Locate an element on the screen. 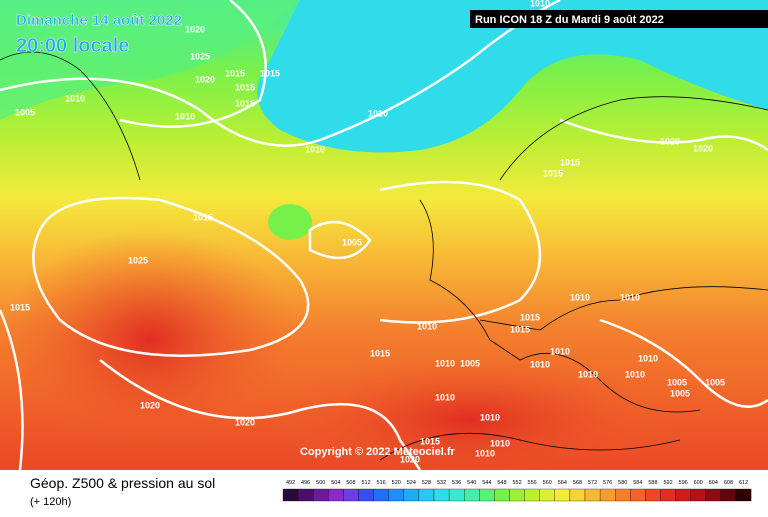 The width and height of the screenshot is (768, 517). scale-label: 544 is located at coordinates (486, 483).